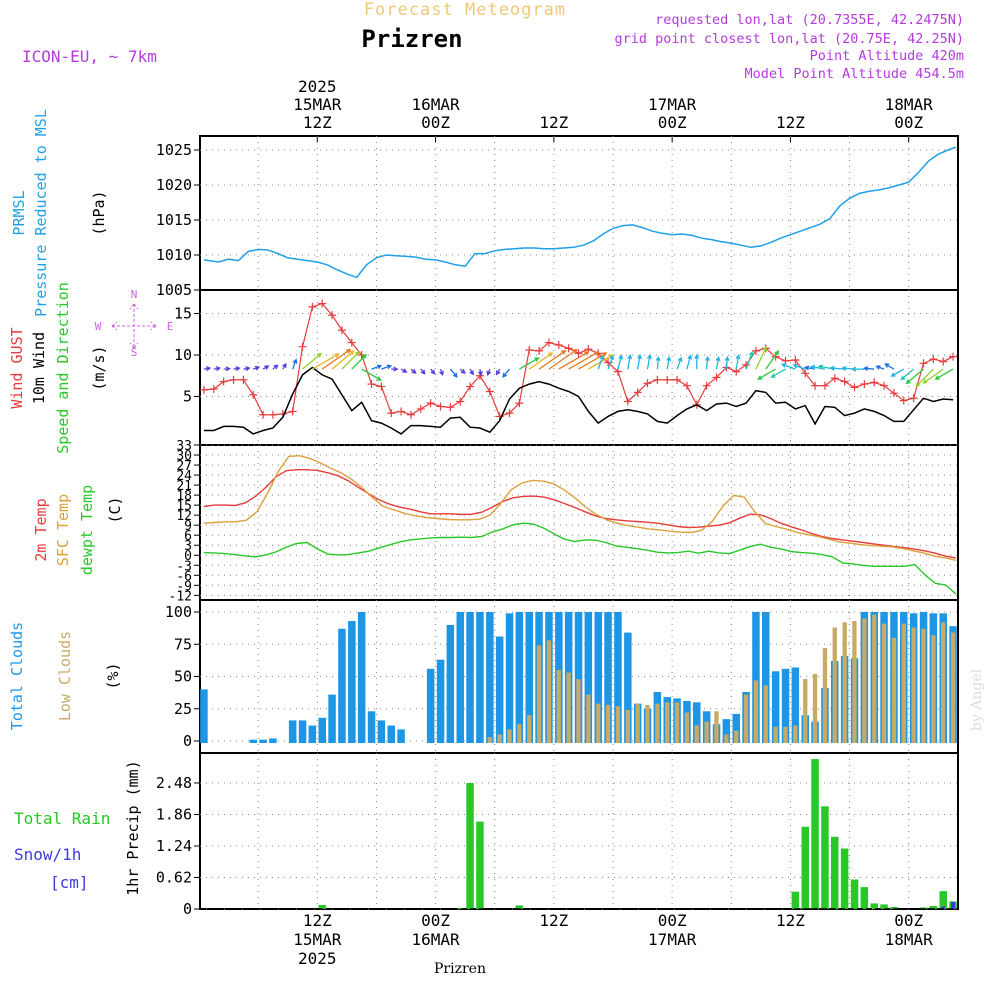 This screenshot has width=1000, height=1000. What do you see at coordinates (672, 939) in the screenshot?
I see `bottom-time-label: 17MAR` at bounding box center [672, 939].